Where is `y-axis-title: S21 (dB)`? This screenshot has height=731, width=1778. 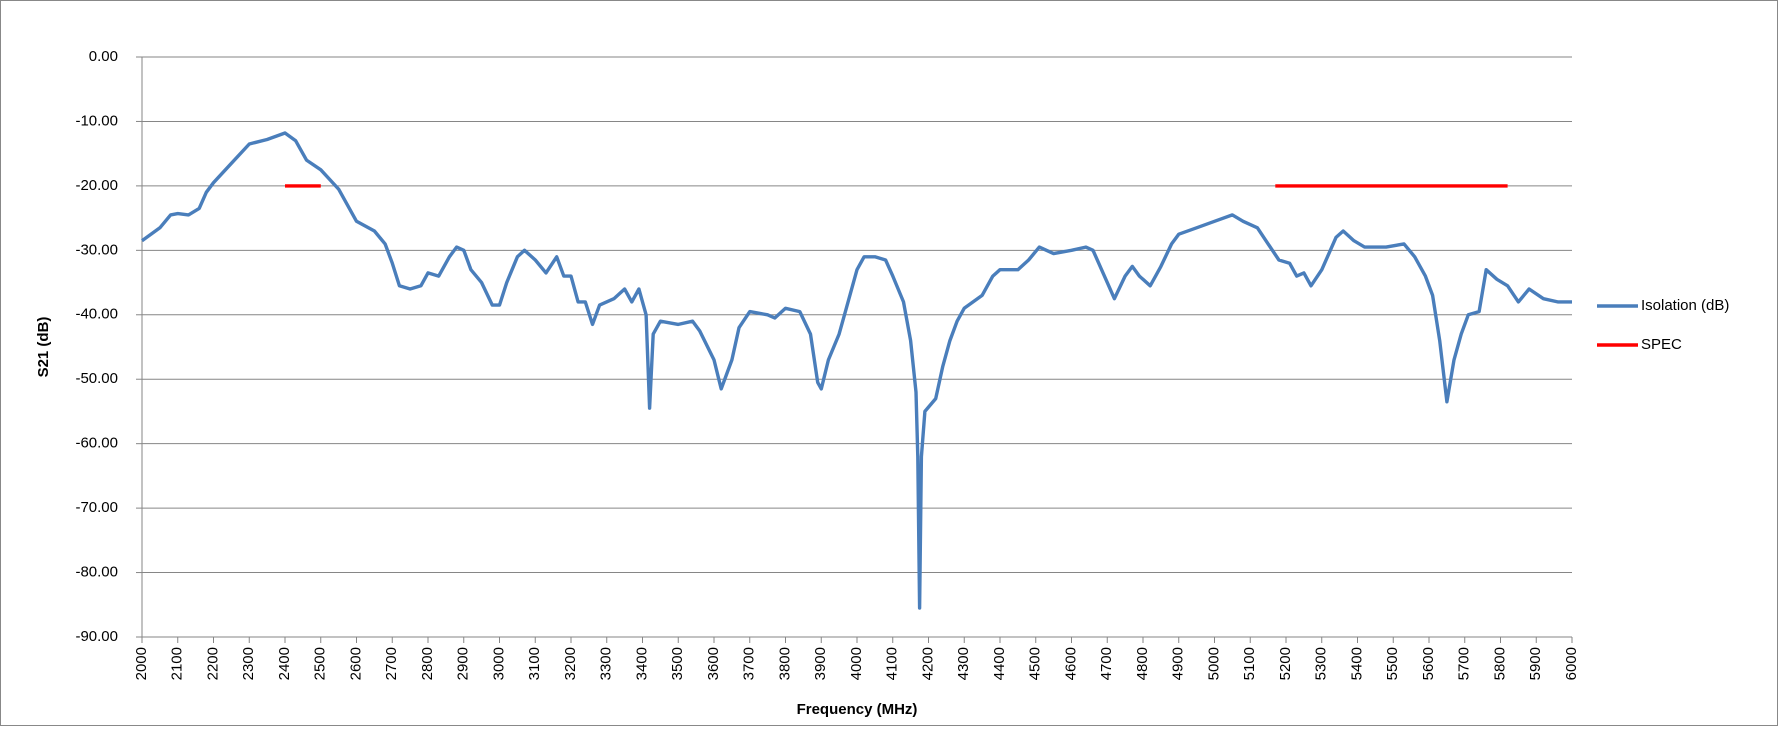
y-axis-title: S21 (dB) is located at coordinates (43, 347).